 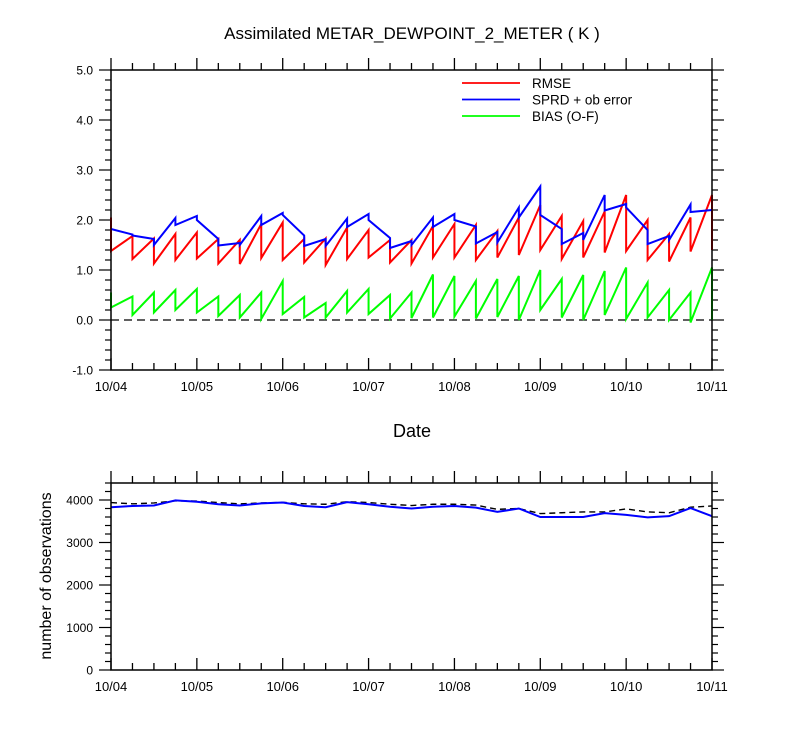 I want to click on series-line-bias-o-f, so click(x=411, y=295).